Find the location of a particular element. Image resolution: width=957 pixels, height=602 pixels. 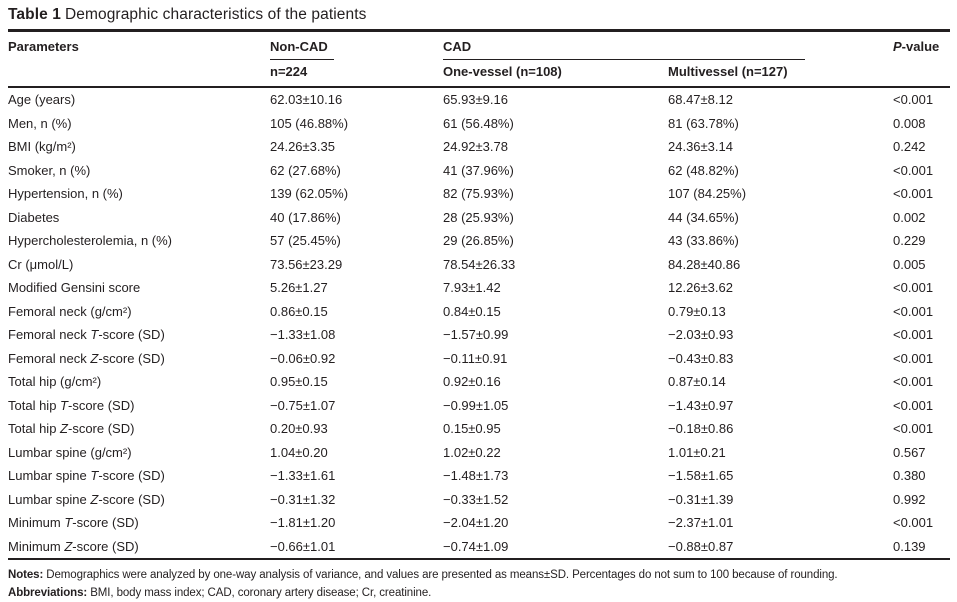

header-parameters: Parameters is located at coordinates (139, 59).